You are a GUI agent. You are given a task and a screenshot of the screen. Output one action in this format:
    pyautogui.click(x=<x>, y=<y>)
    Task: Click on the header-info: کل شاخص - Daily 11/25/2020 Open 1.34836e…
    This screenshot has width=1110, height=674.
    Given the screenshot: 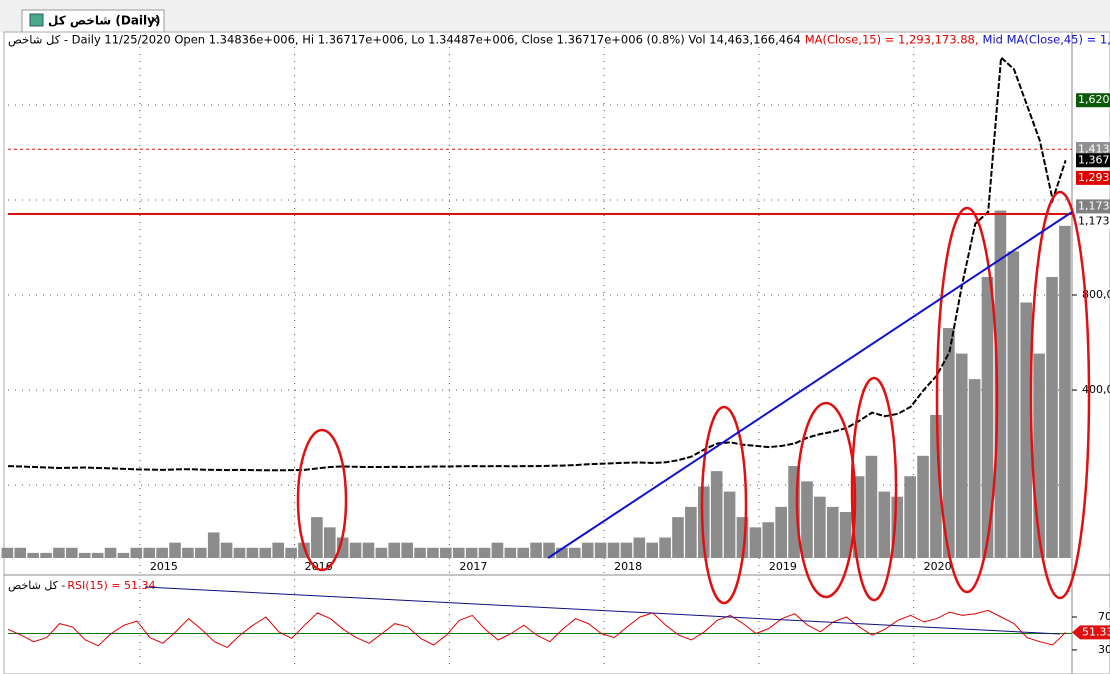 What is the action you would take?
    pyautogui.click(x=404, y=40)
    